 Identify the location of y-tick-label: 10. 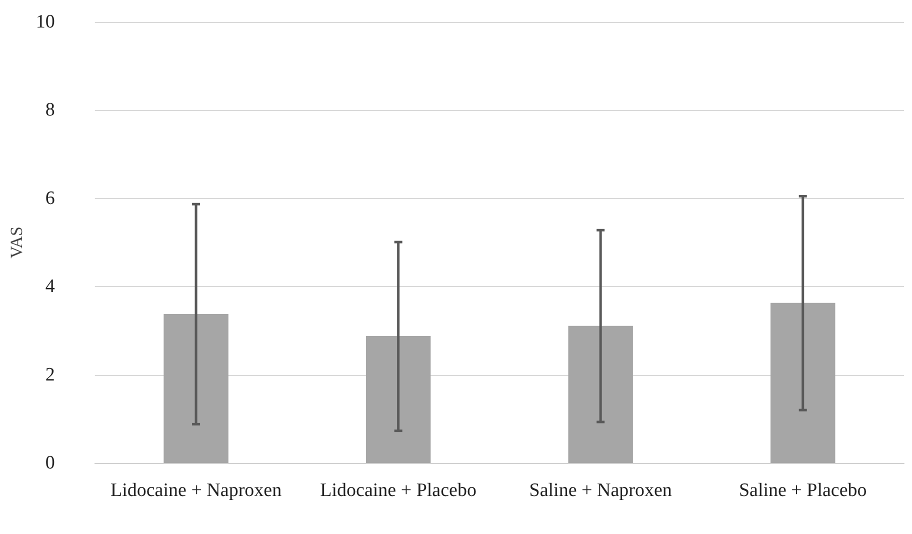
(45, 22).